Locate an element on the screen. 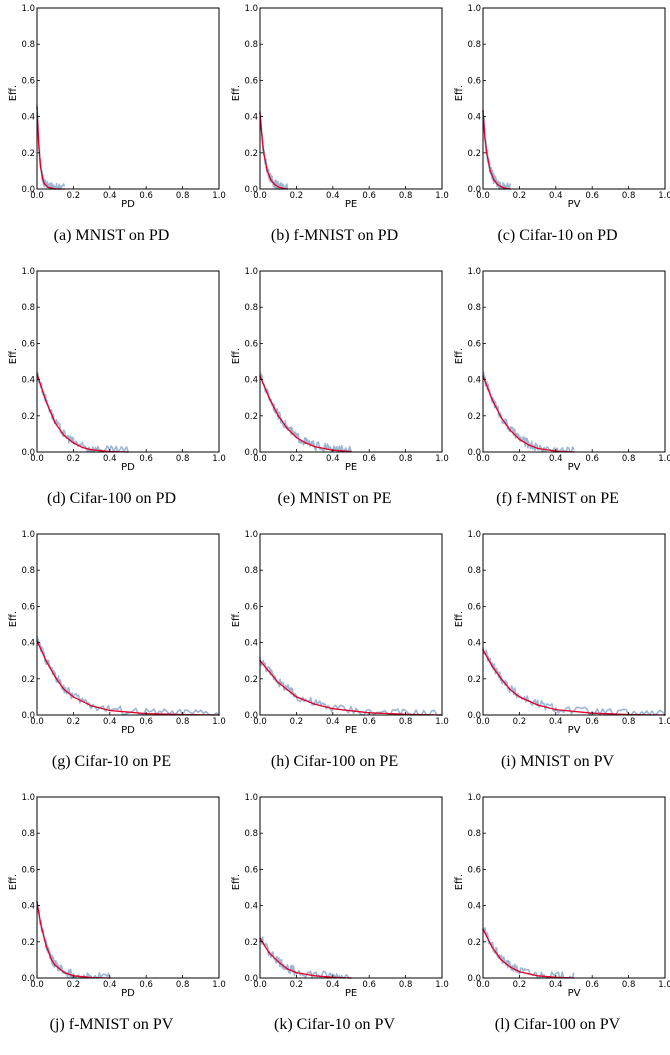 The width and height of the screenshot is (670, 1055). x-tick-label-l-2: 0.4 is located at coordinates (556, 985).